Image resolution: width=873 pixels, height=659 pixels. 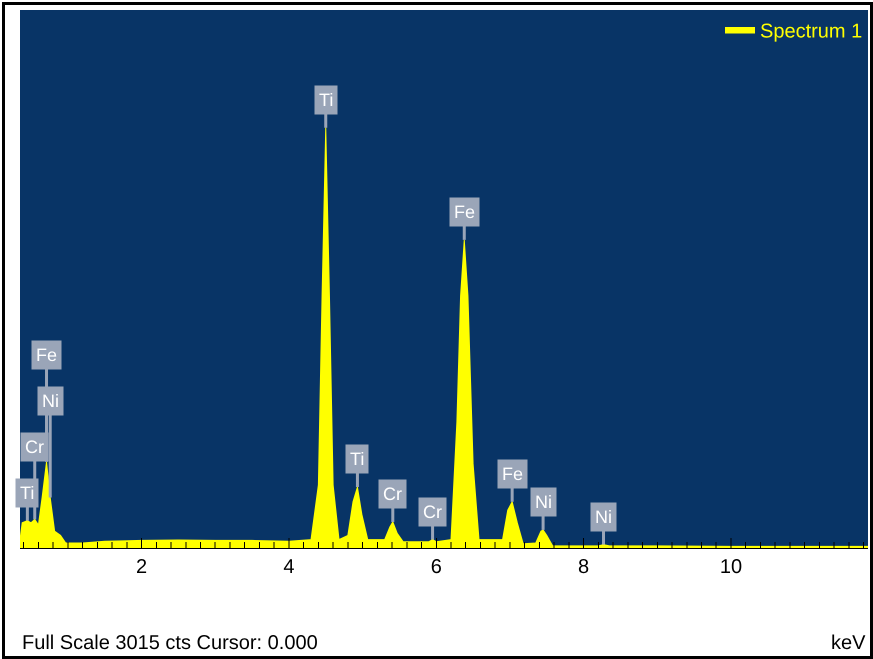 What do you see at coordinates (731, 567) in the screenshot?
I see `x-tick-label: 10` at bounding box center [731, 567].